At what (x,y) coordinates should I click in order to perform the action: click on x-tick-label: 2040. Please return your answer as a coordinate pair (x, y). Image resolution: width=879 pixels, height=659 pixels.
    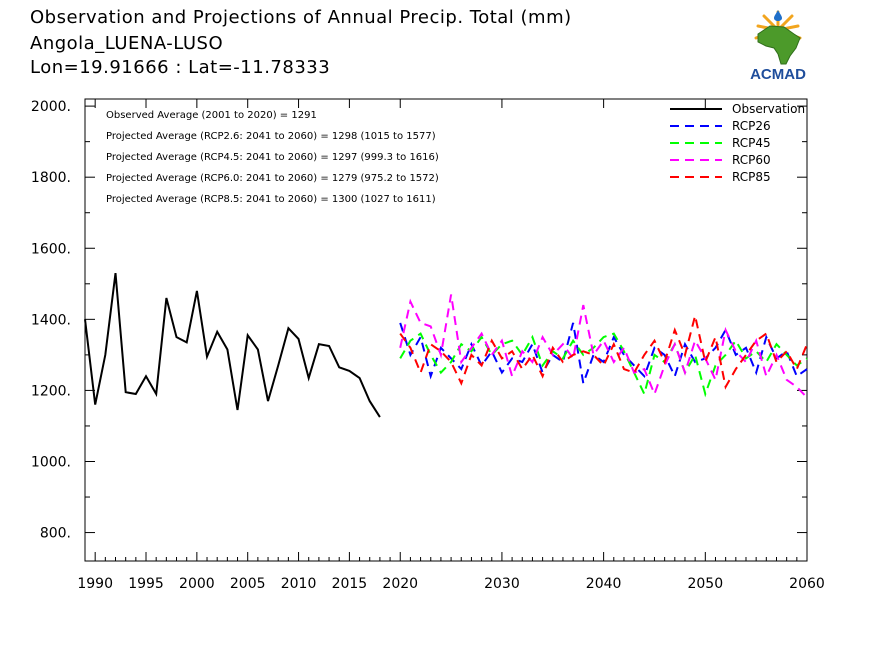
    Looking at the image, I should click on (604, 584).